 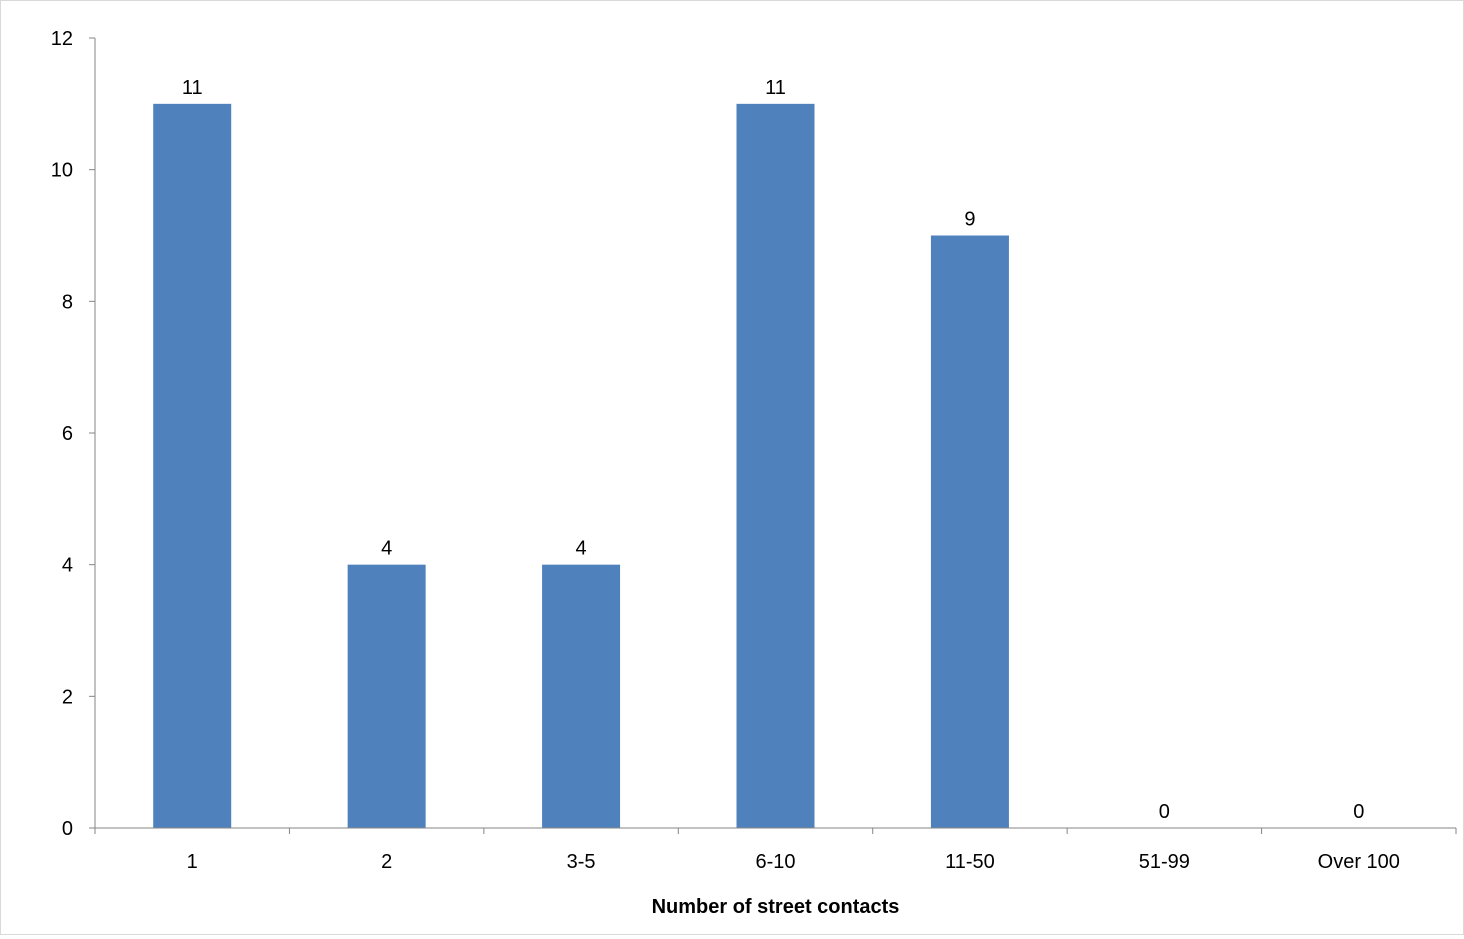 What do you see at coordinates (67, 302) in the screenshot?
I see `y-tick-label: 8` at bounding box center [67, 302].